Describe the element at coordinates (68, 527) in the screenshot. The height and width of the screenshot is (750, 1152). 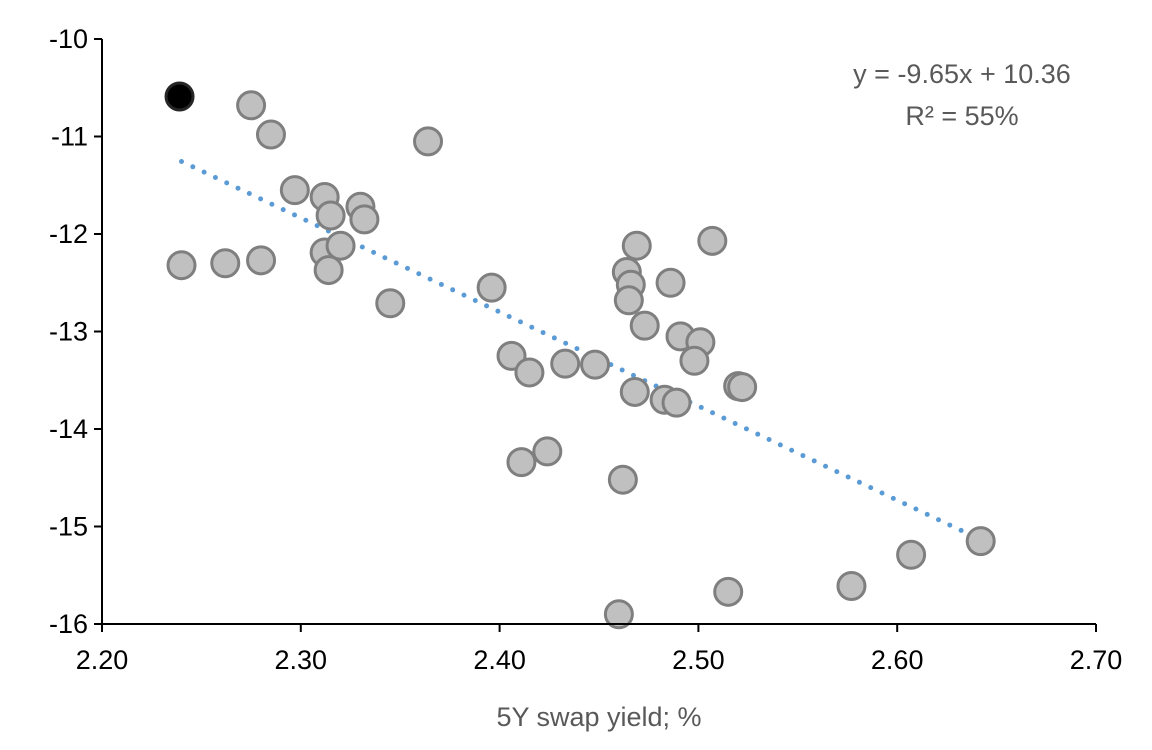
I see `y-tick-label: -15` at that location.